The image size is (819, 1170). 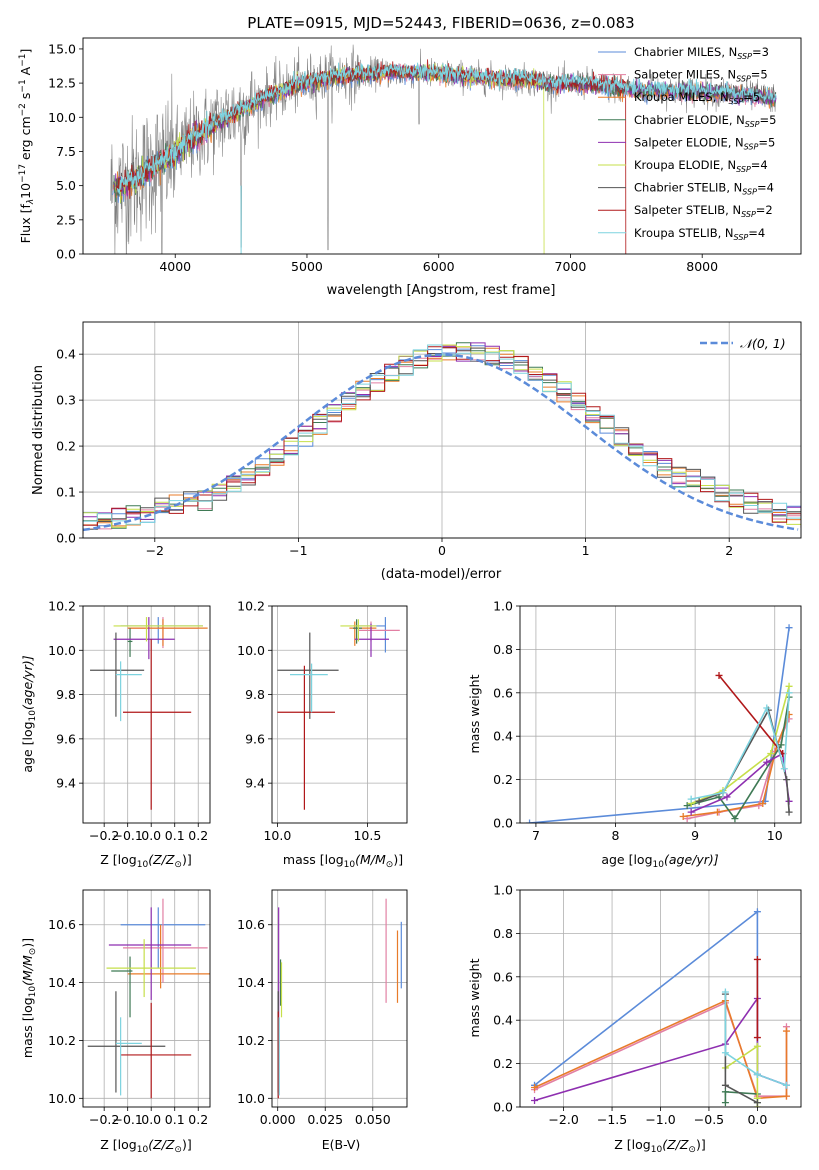 What do you see at coordinates (563, 1119) in the screenshot?
I see `x-tick-label: −2.0` at bounding box center [563, 1119].